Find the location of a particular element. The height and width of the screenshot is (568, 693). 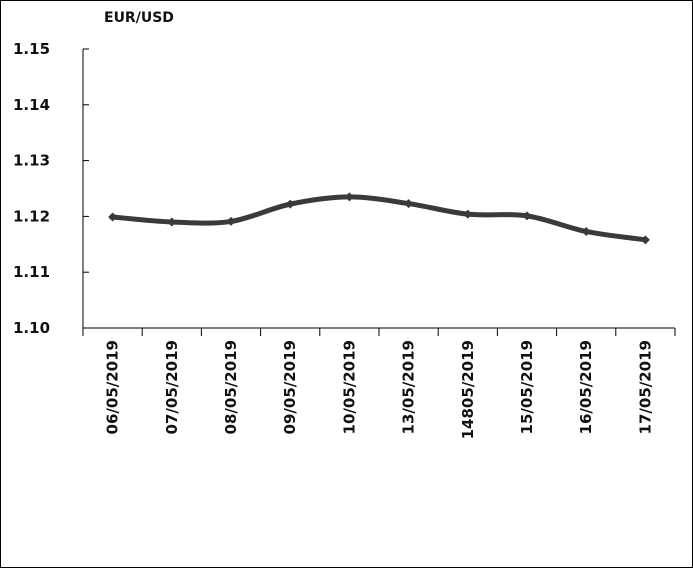

x-tick-label: 14805/2019 is located at coordinates (468, 389).